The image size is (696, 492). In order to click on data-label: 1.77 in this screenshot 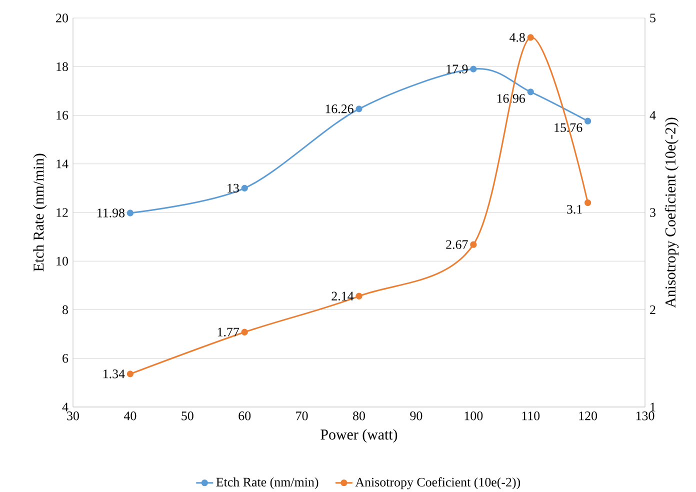, I will do `click(229, 332)`.